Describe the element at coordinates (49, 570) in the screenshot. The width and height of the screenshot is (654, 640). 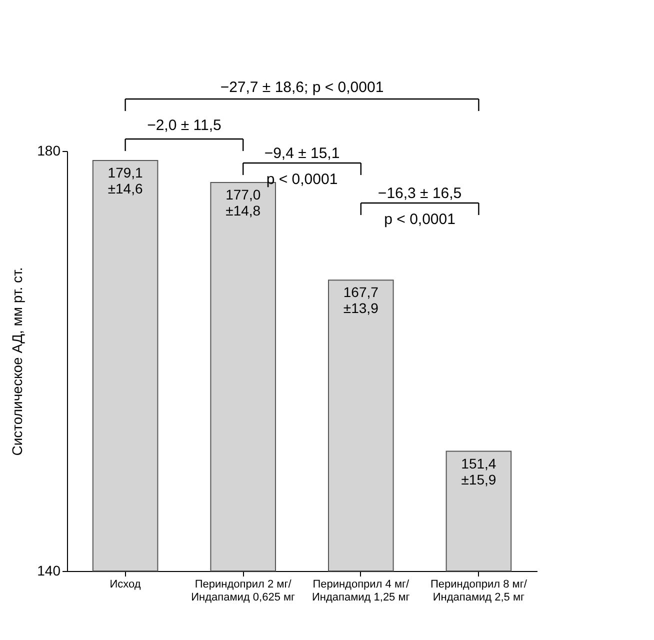
I see `y-tick-label: 140` at that location.